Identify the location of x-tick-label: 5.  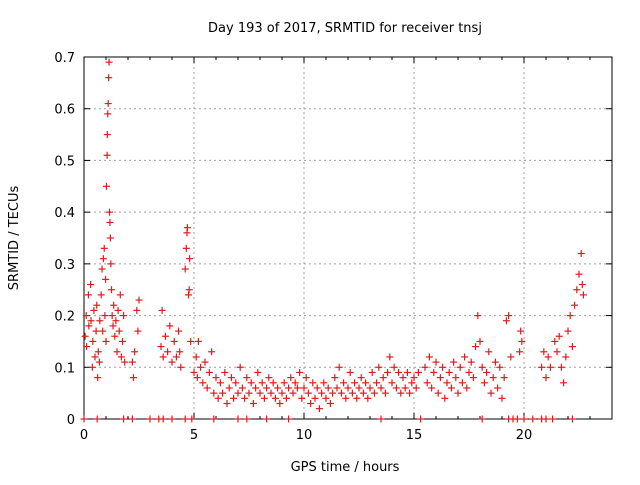
(194, 435).